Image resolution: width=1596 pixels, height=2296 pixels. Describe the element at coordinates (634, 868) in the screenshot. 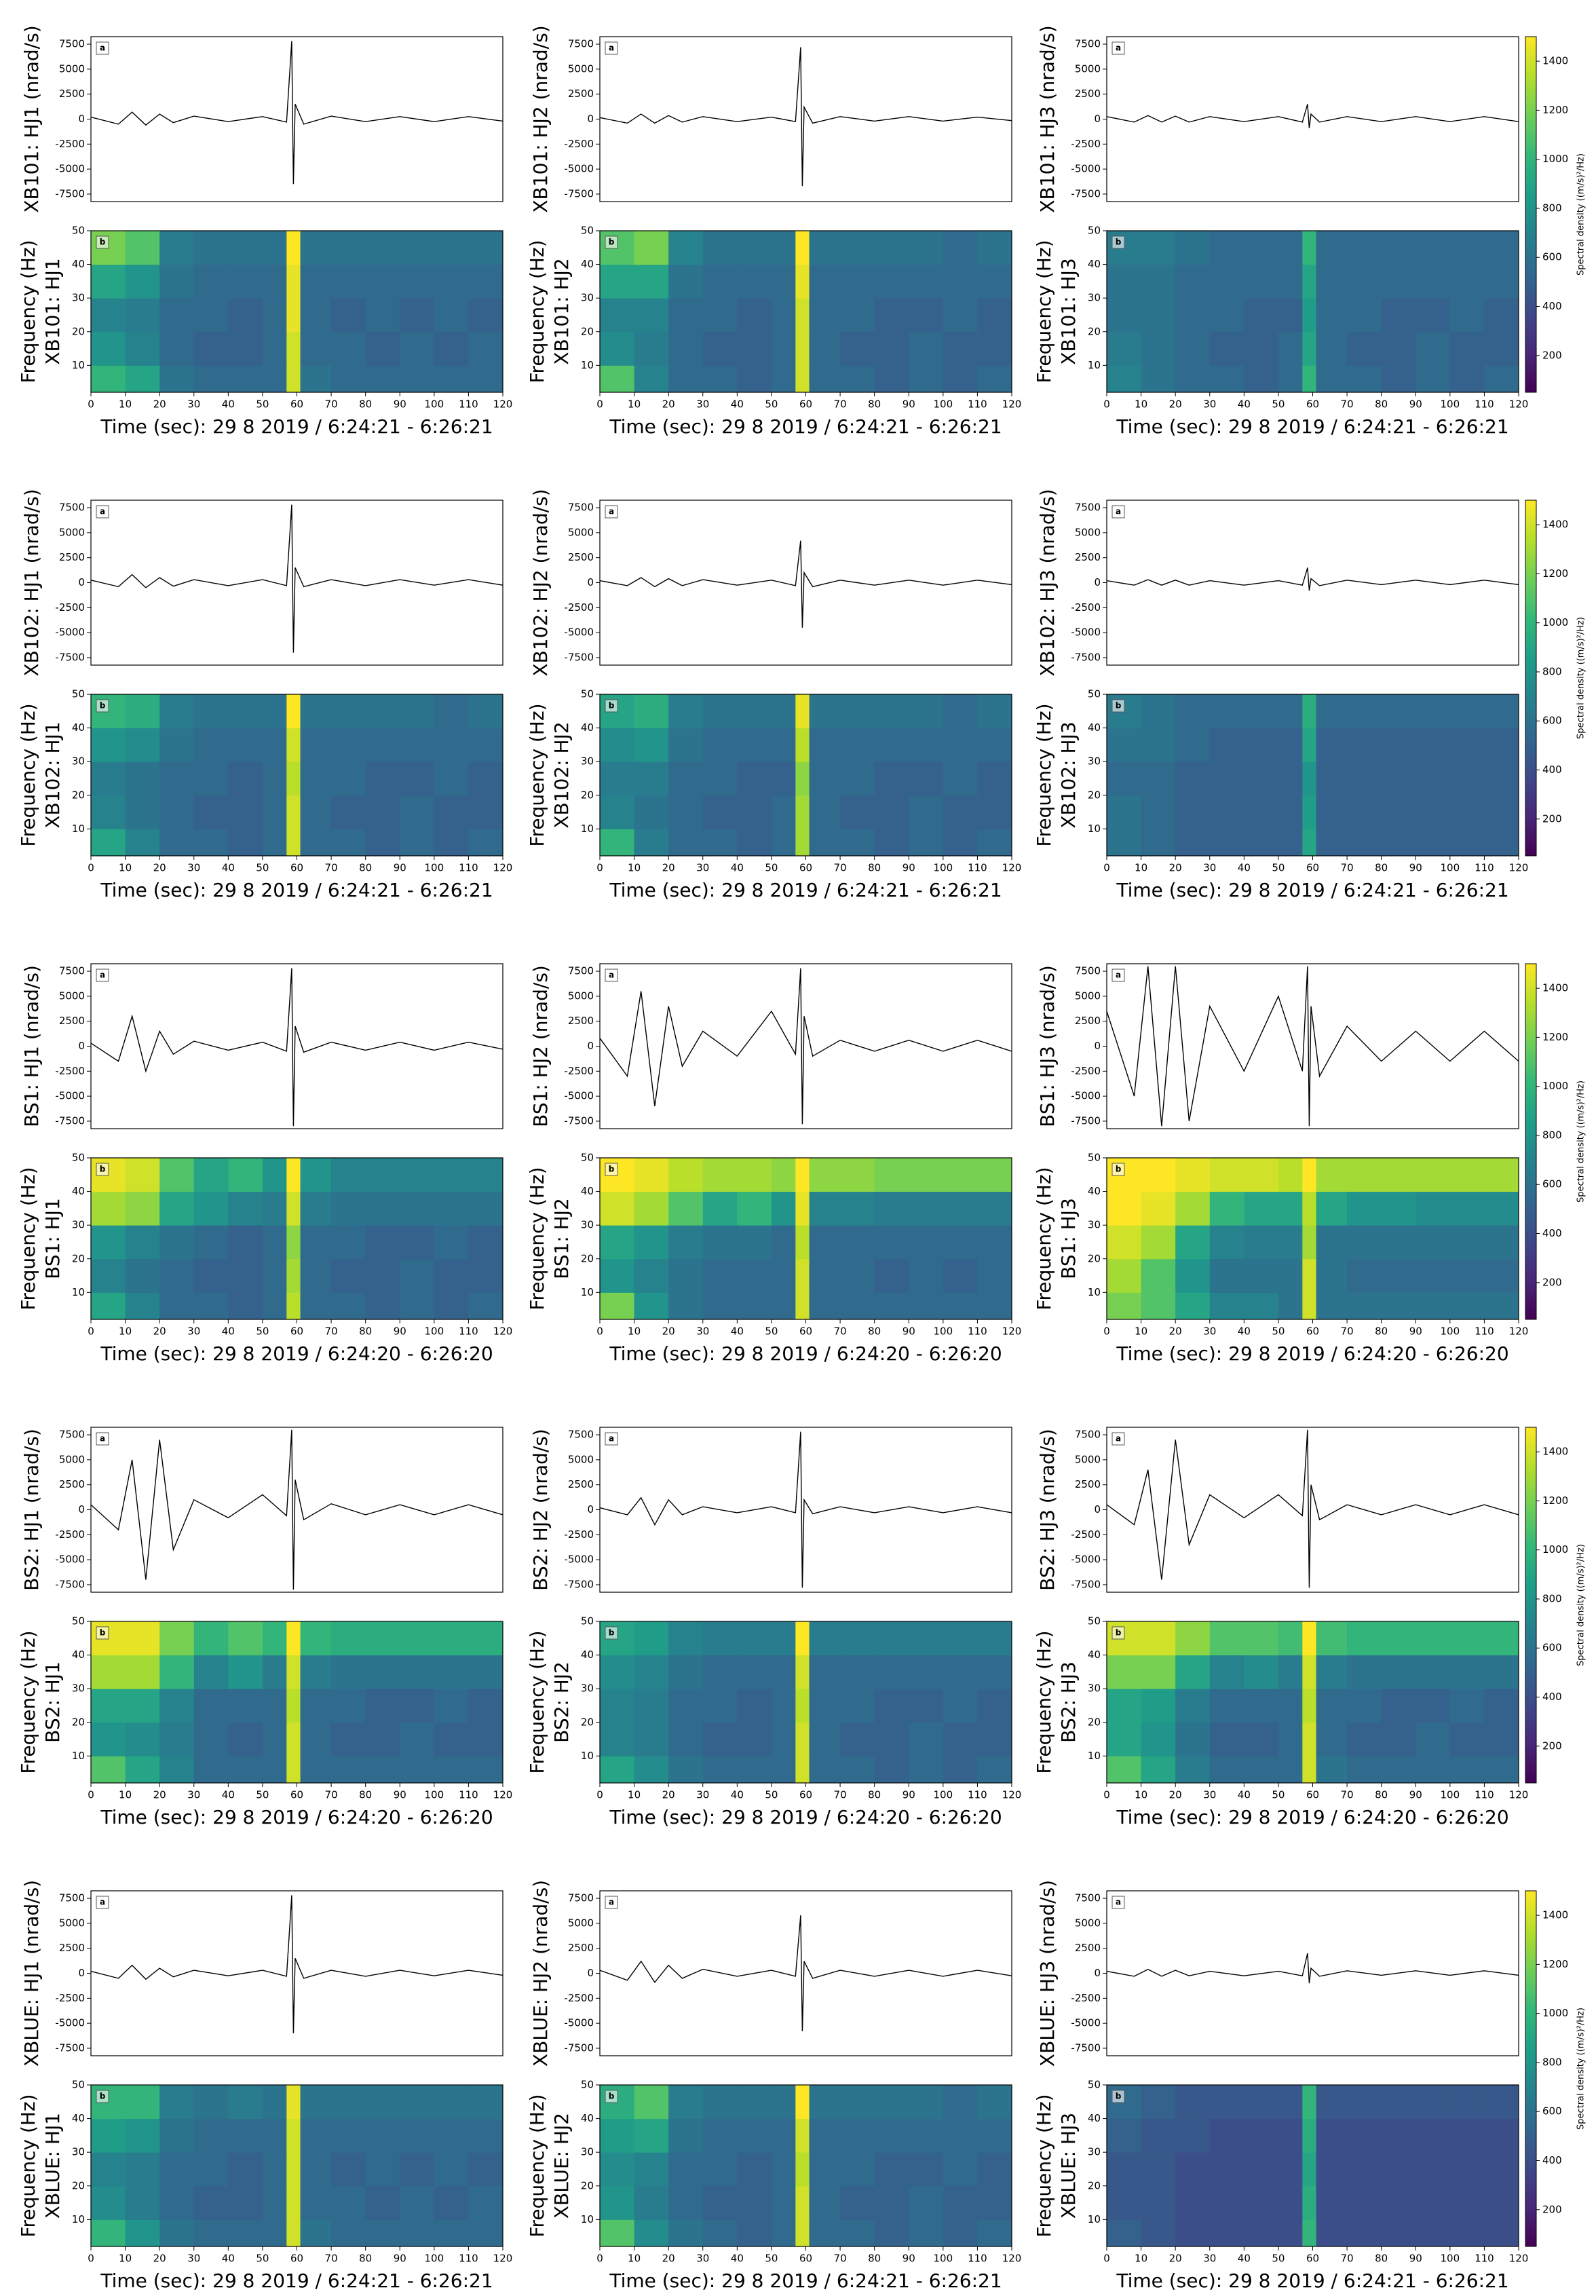

I see `x-tick-label: 10` at that location.